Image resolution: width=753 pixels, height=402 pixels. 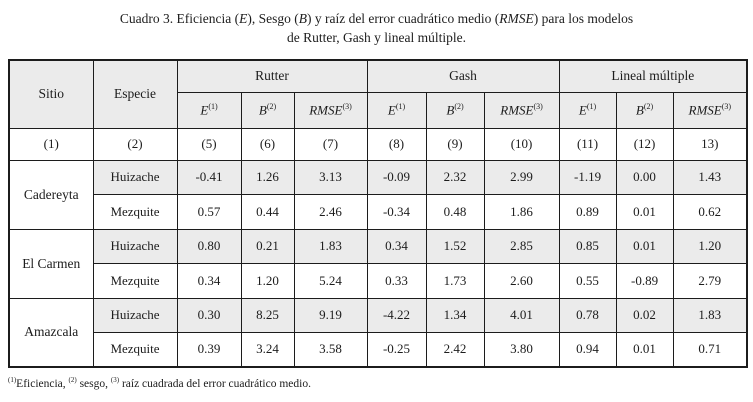 What do you see at coordinates (521, 315) in the screenshot?
I see `data-cell: 4.01` at bounding box center [521, 315].